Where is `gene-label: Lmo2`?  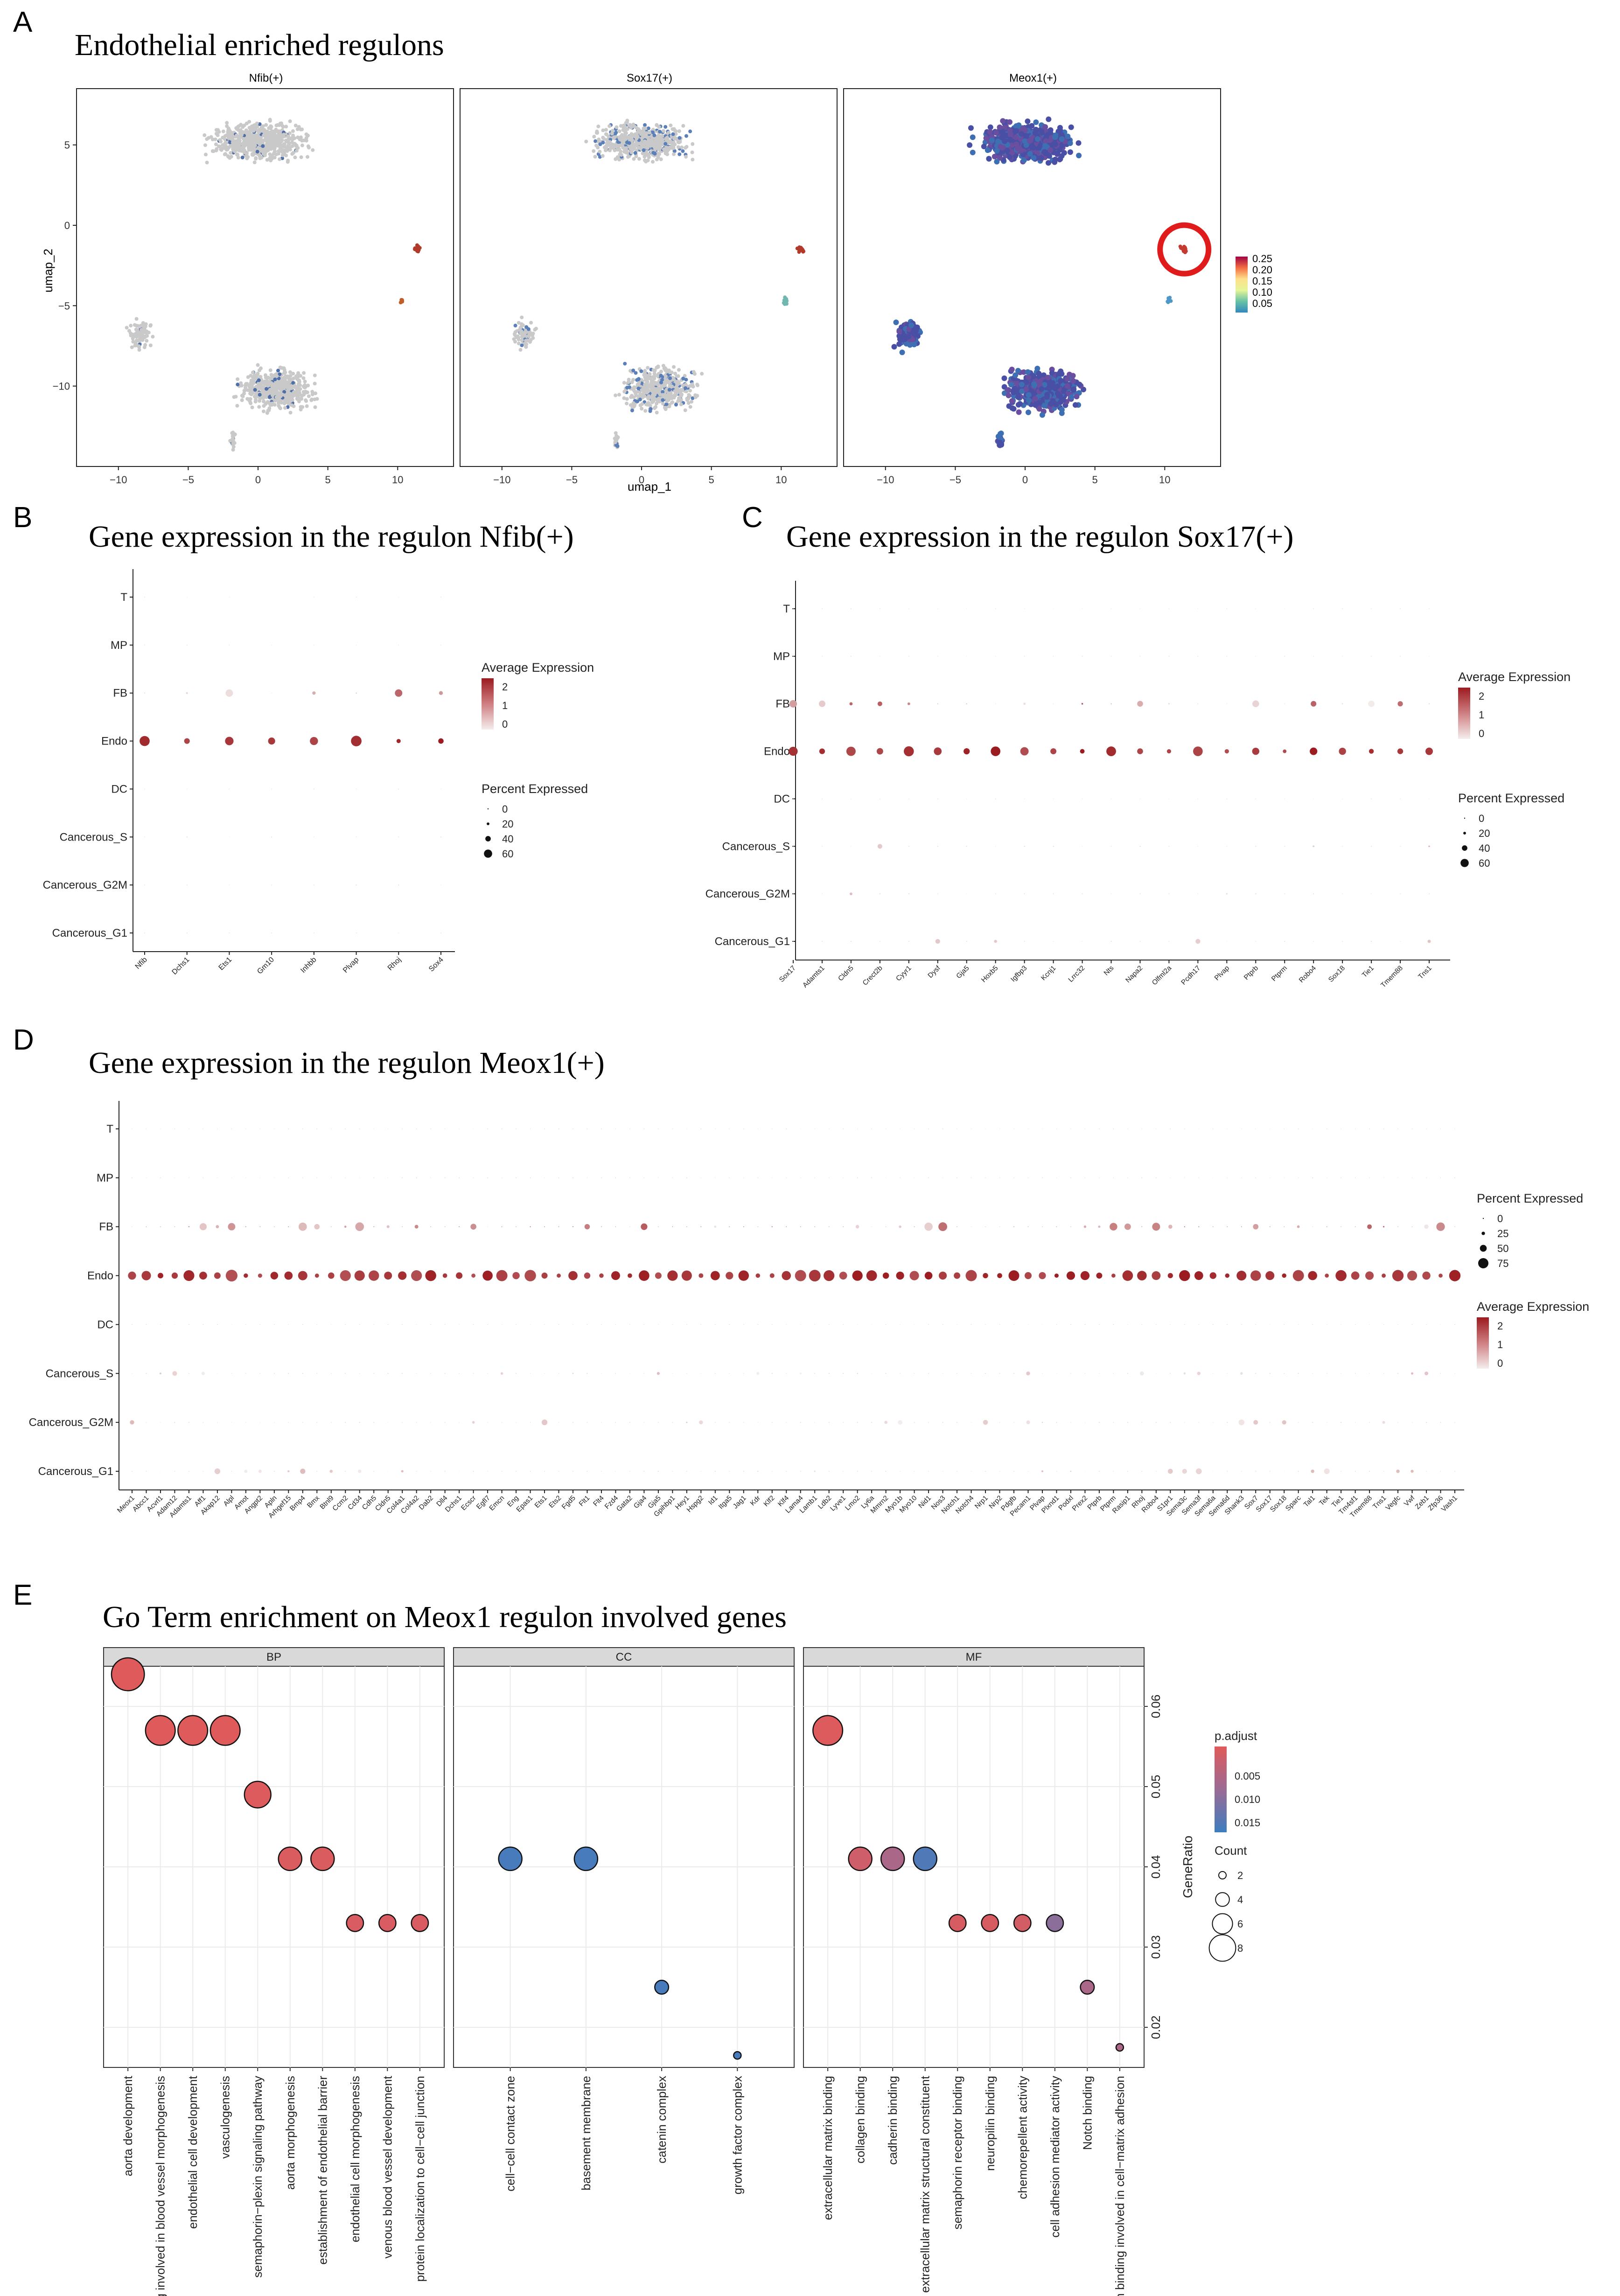
gene-label: Lmo2 is located at coordinates (853, 1503).